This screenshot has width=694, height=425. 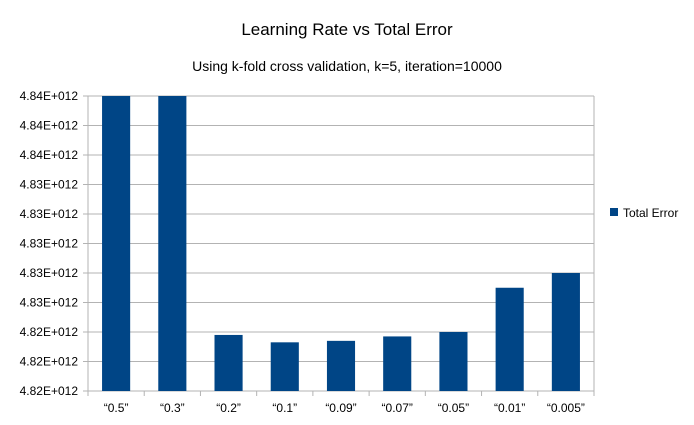 What do you see at coordinates (397, 408) in the screenshot?
I see `x-tick-label: “0.07”` at bounding box center [397, 408].